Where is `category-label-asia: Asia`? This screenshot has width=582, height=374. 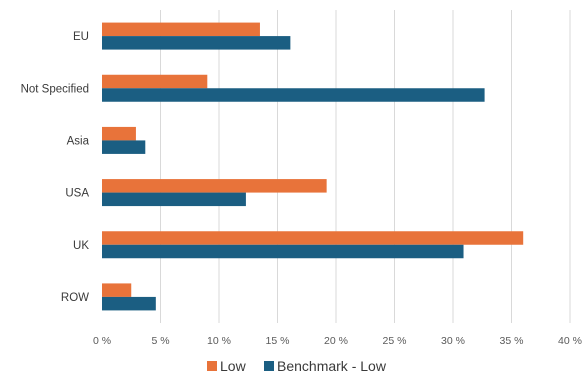
category-label-asia: Asia is located at coordinates (78, 141).